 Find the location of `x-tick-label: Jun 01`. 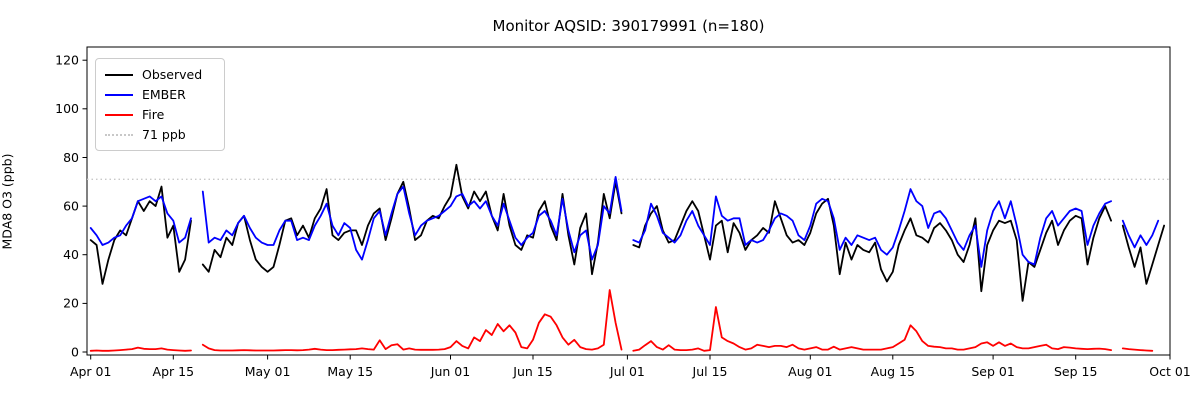

x-tick-label: Jun 01 is located at coordinates (450, 371).